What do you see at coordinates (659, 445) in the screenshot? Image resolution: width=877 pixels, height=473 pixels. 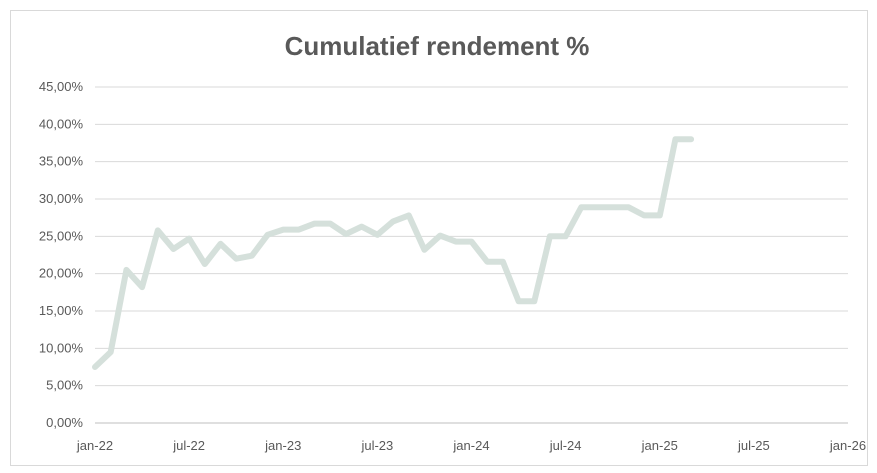 I see `x-tick-label: jan-25` at bounding box center [659, 445].